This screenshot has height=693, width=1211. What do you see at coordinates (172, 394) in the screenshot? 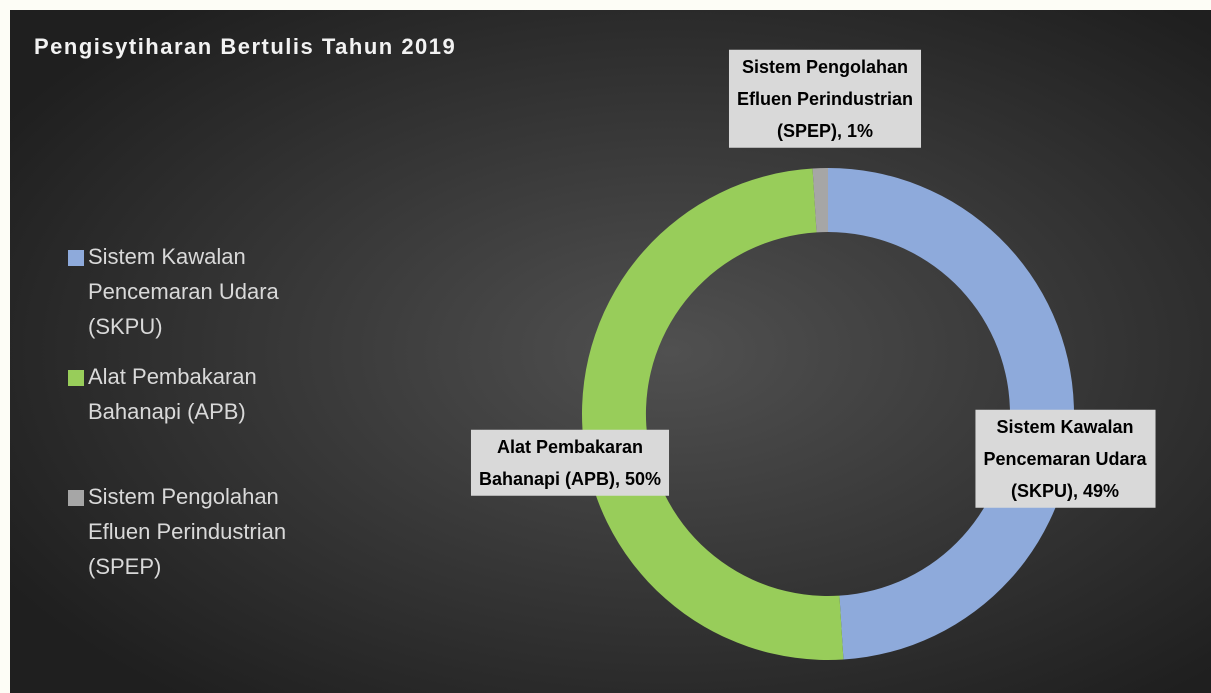
I see `legend-label: Alat Pembakaran Bahanapi (APB)` at bounding box center [172, 394].